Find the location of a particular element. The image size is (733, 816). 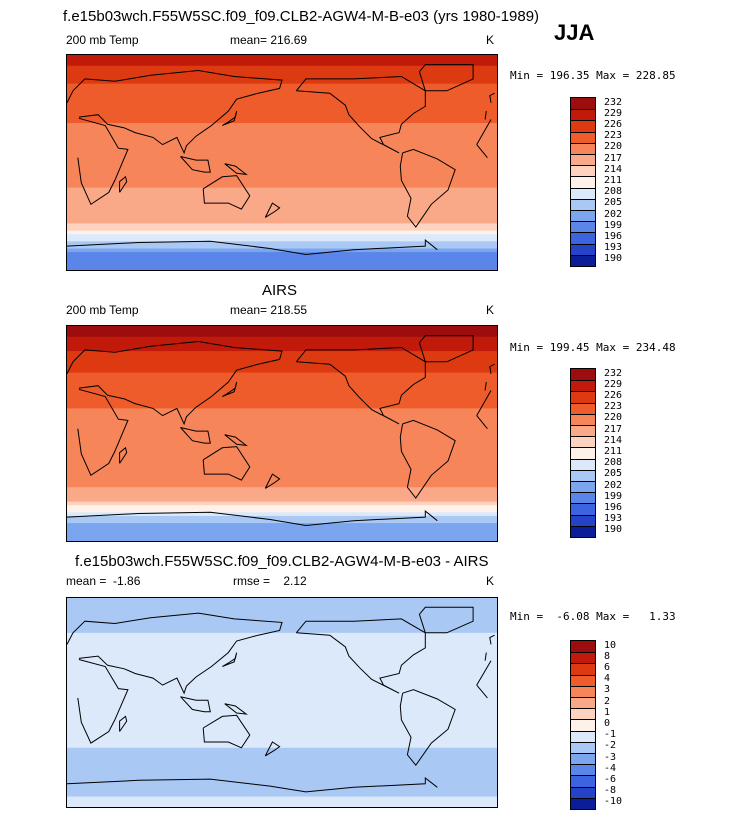

season-label: JJA is located at coordinates (574, 32).